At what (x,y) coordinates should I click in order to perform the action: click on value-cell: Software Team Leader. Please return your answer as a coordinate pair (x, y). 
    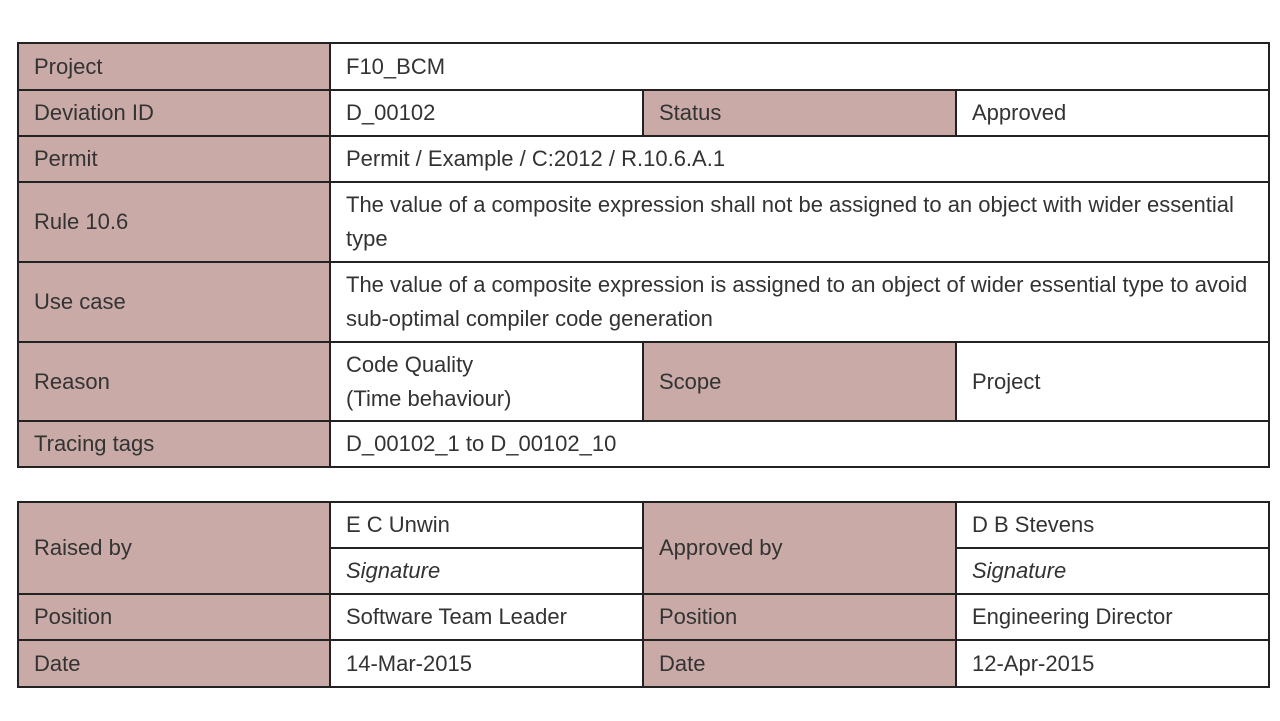
    Looking at the image, I should click on (486, 617).